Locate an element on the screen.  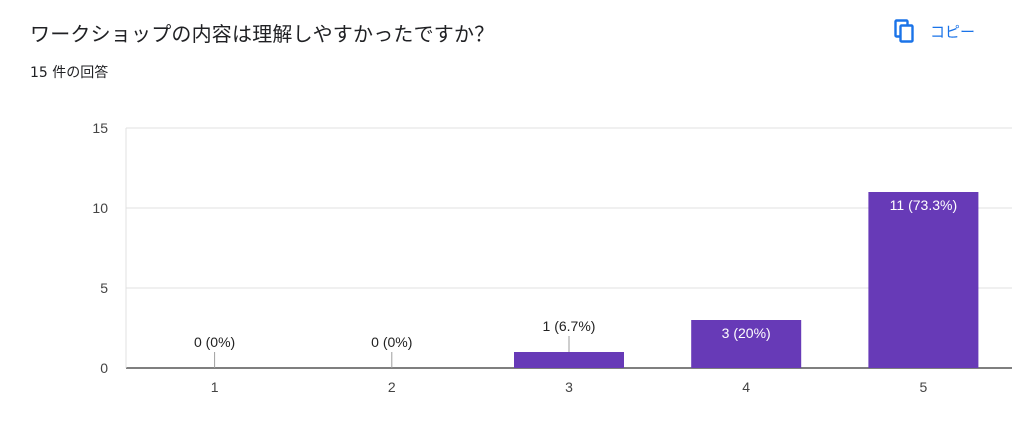
x-tick-label: 3 is located at coordinates (569, 387).